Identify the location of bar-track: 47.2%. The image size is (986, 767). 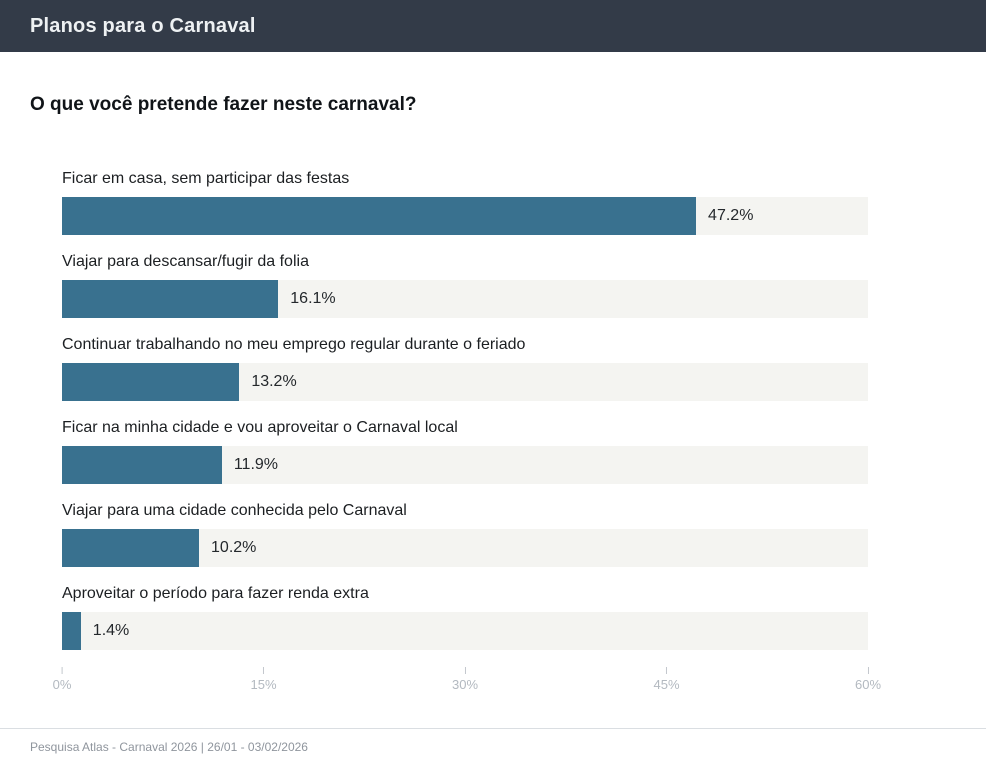
(465, 216).